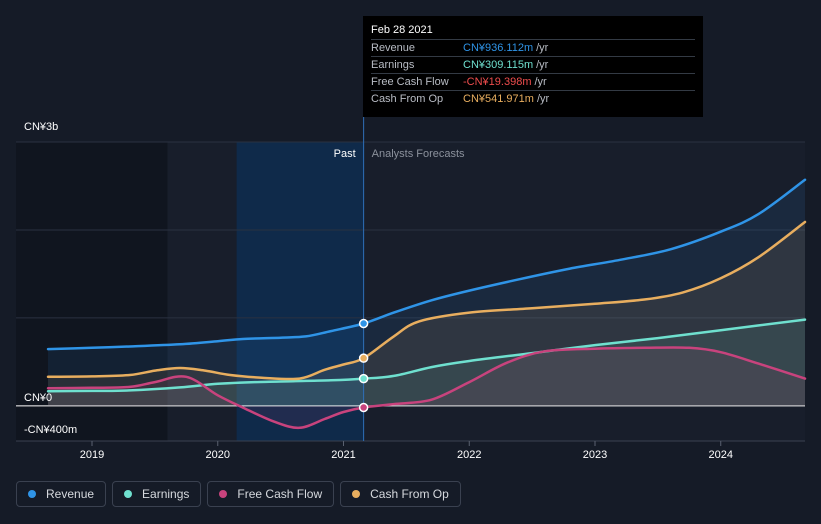  Describe the element at coordinates (300, 291) in the screenshot. I see `past-highlight-band` at that location.